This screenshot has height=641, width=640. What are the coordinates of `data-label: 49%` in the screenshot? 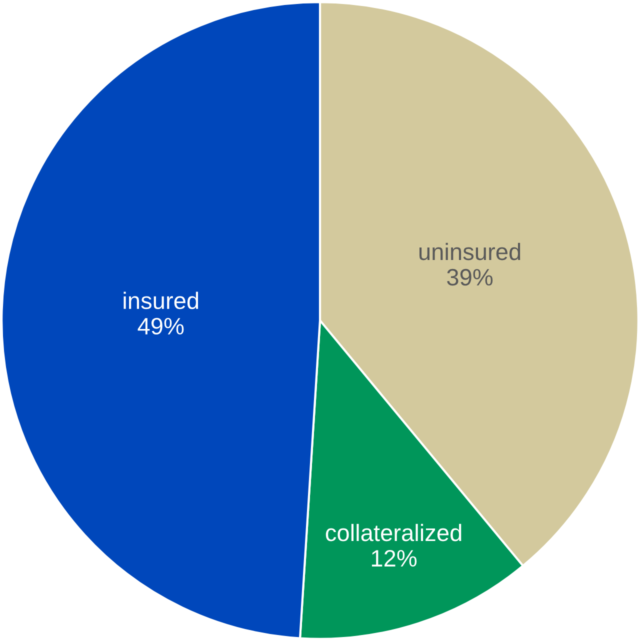 It's located at (161, 326).